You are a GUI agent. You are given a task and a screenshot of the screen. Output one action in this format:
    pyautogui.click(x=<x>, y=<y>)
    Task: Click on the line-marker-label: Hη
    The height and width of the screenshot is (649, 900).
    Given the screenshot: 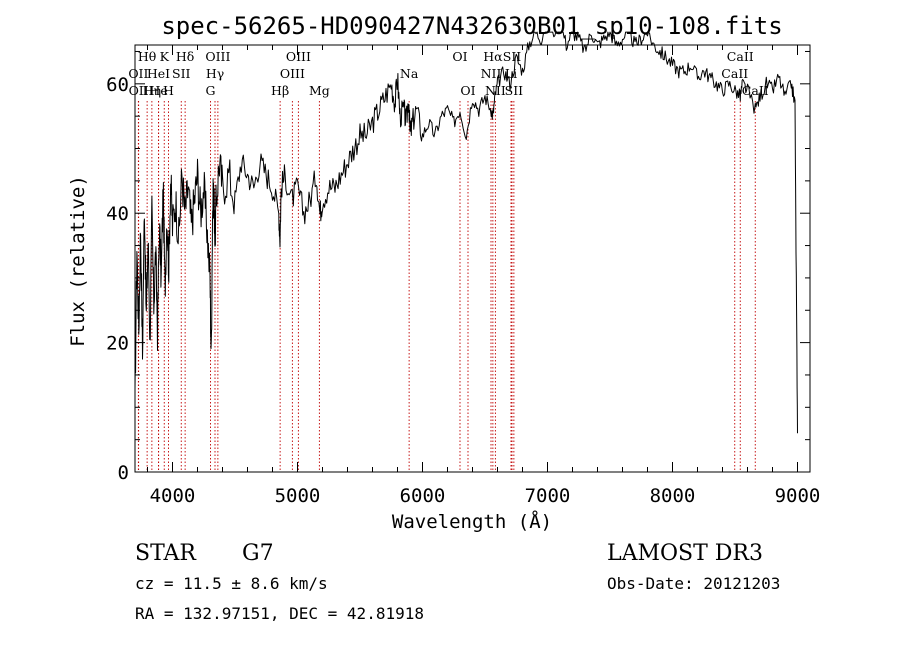 What is the action you would take?
    pyautogui.click(x=152, y=90)
    